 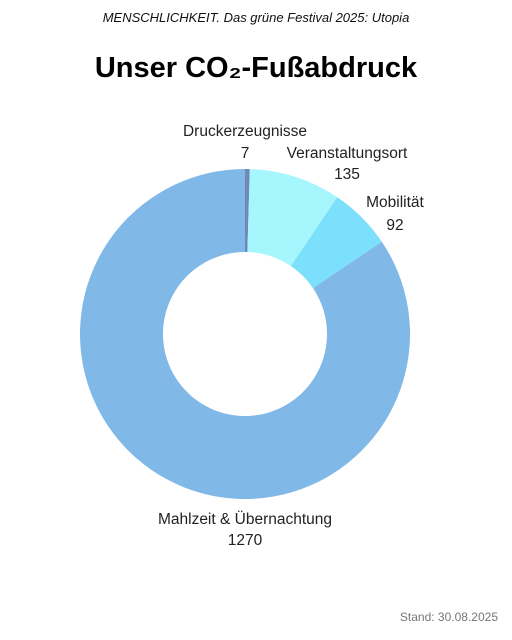 I want to click on slice-label: Mobilität, so click(x=395, y=202).